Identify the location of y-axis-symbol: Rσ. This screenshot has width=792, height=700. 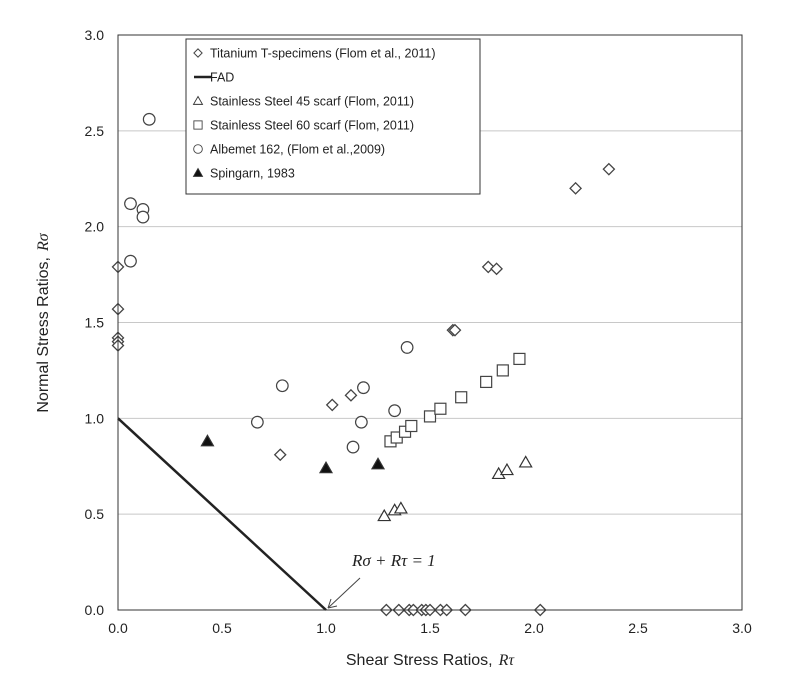
(43, 242).